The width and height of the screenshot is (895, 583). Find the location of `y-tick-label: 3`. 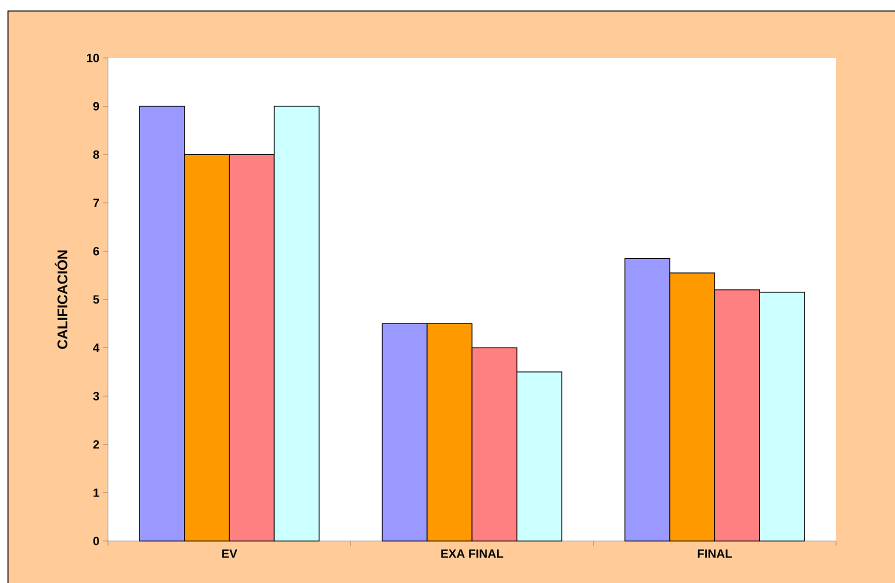

y-tick-label: 3 is located at coordinates (96, 396).